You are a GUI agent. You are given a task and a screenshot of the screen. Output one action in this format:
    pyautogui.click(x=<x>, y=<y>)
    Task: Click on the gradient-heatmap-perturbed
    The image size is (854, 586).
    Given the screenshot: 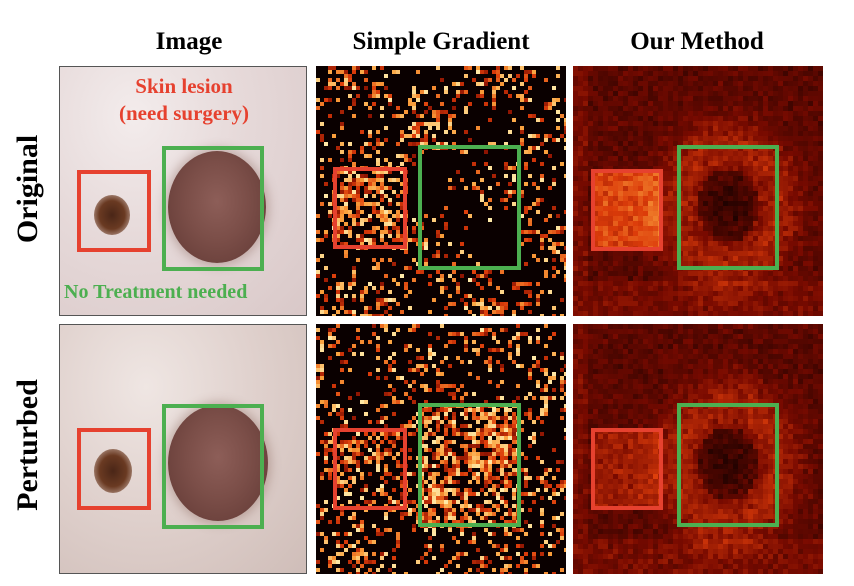 What is the action you would take?
    pyautogui.click(x=441, y=449)
    